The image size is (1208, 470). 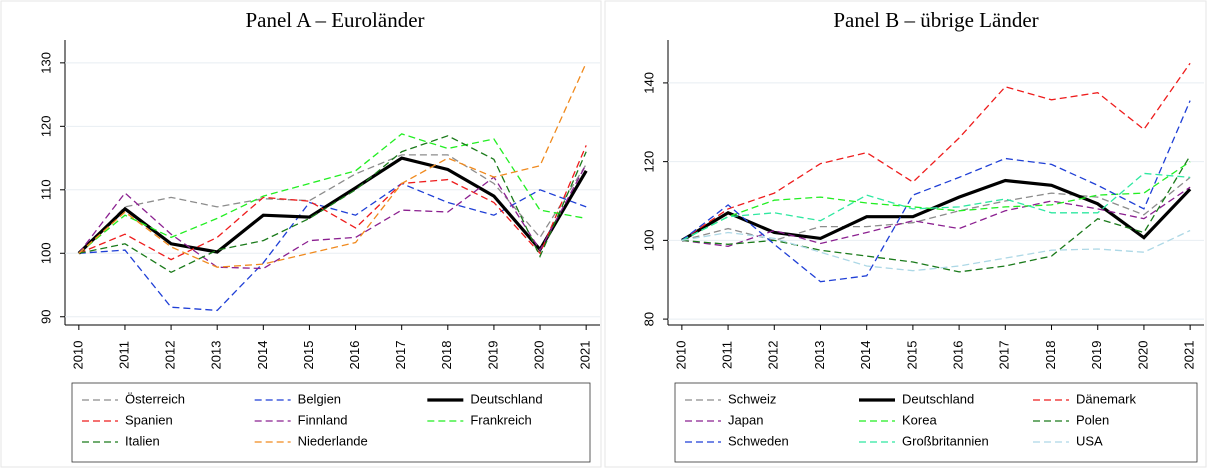 What do you see at coordinates (648, 319) in the screenshot?
I see `y-tick-label: 80` at bounding box center [648, 319].